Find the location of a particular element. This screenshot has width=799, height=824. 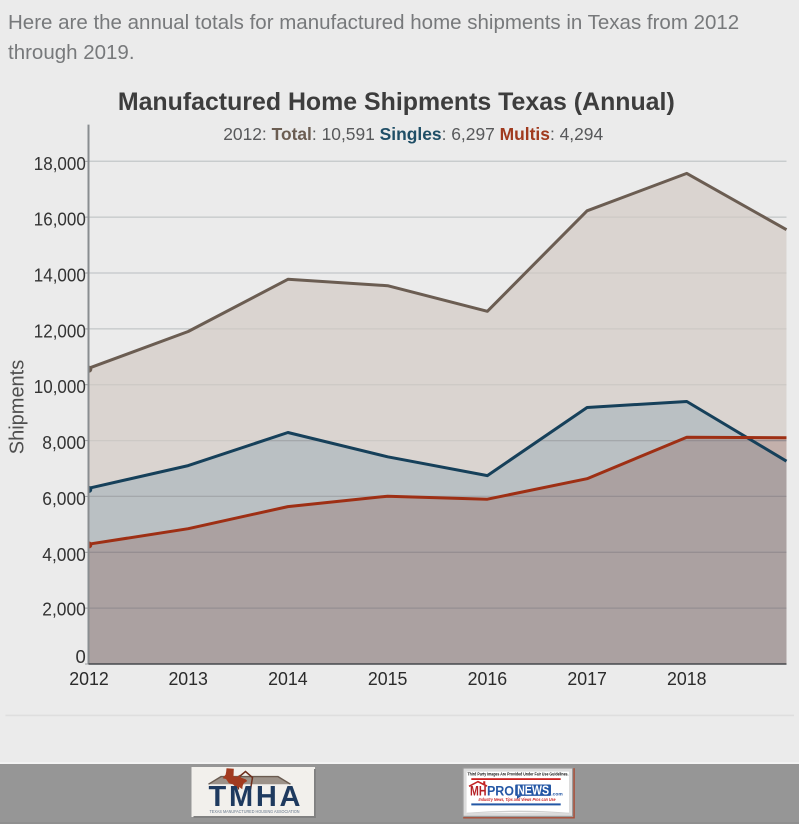

svg-text: 10,000 is located at coordinates (60, 386).